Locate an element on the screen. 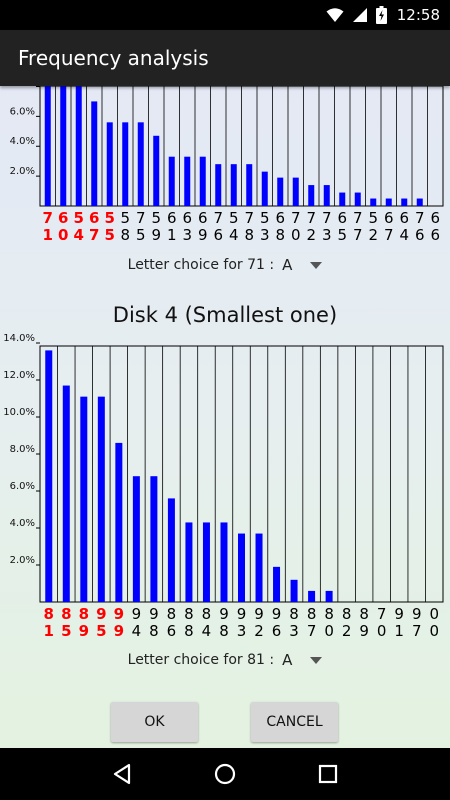 Image resolution: width=450 pixels, height=800 pixels. home-icon is located at coordinates (225, 774).